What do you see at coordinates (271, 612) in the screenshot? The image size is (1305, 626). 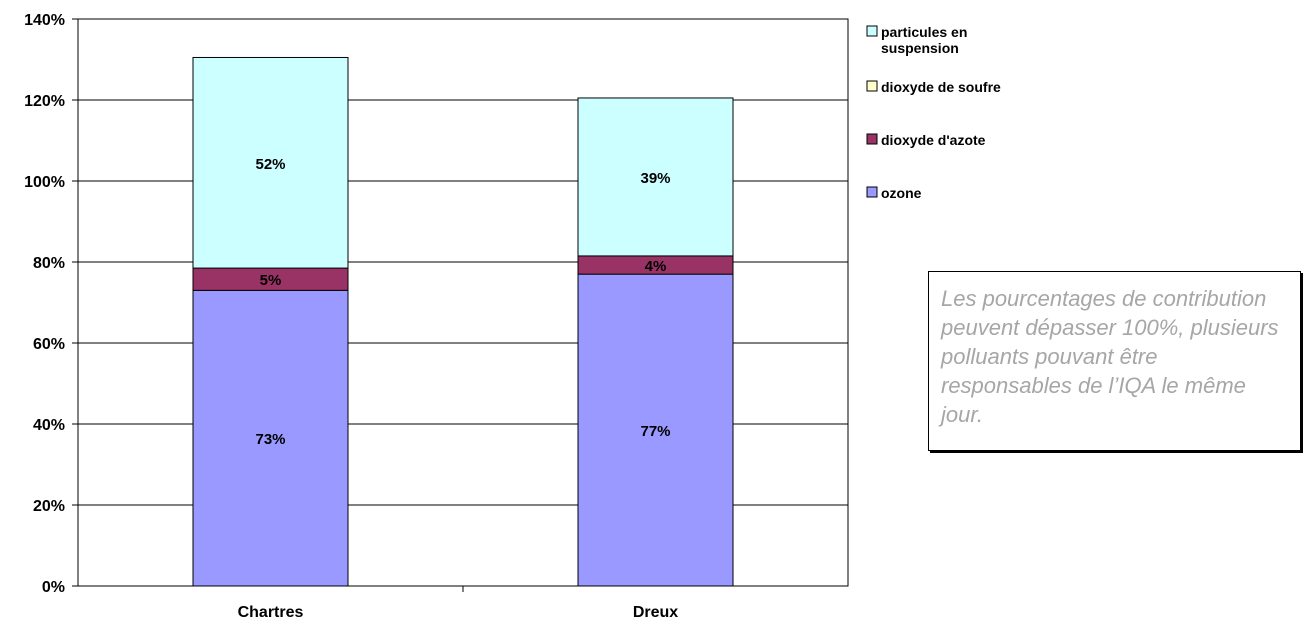 I see `x-category-label: Chartres` at bounding box center [271, 612].